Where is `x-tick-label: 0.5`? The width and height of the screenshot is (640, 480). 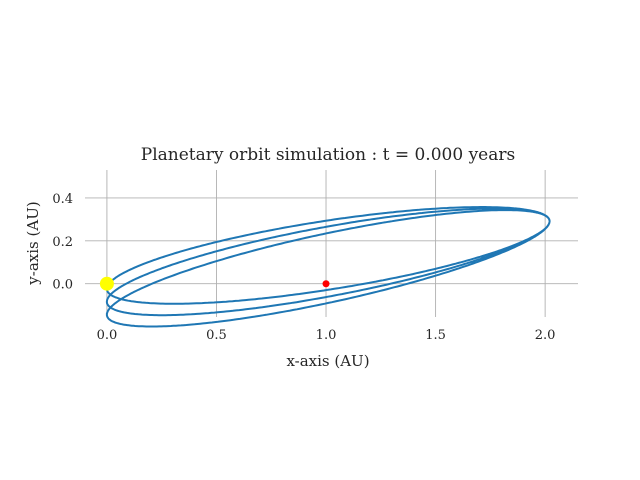
x-tick-label: 0.5 is located at coordinates (216, 335).